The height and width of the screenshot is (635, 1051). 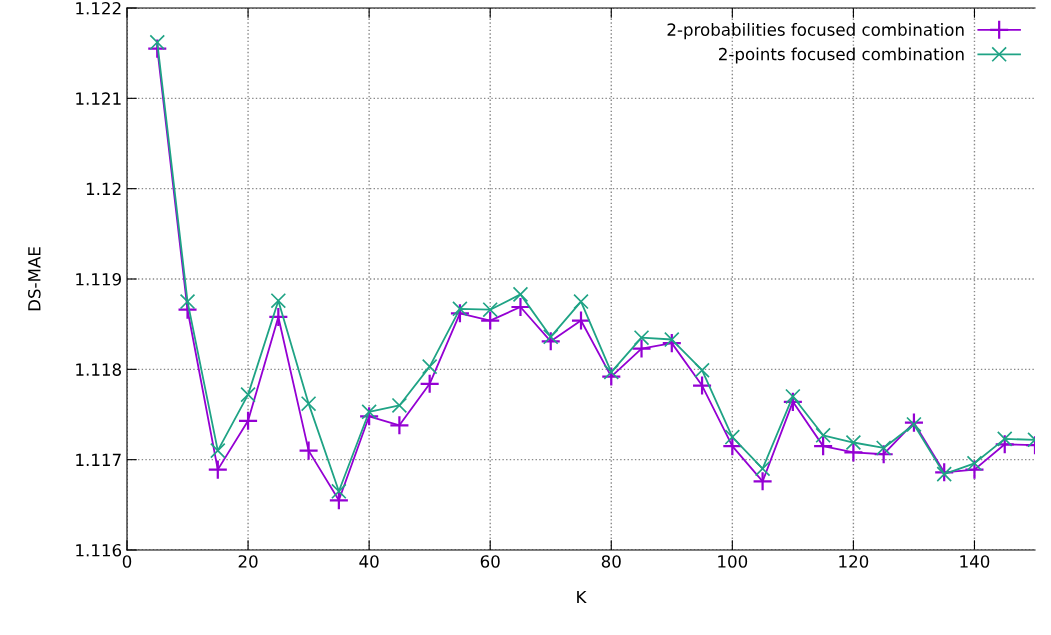 I want to click on x-tick-label: 40, so click(x=369, y=561).